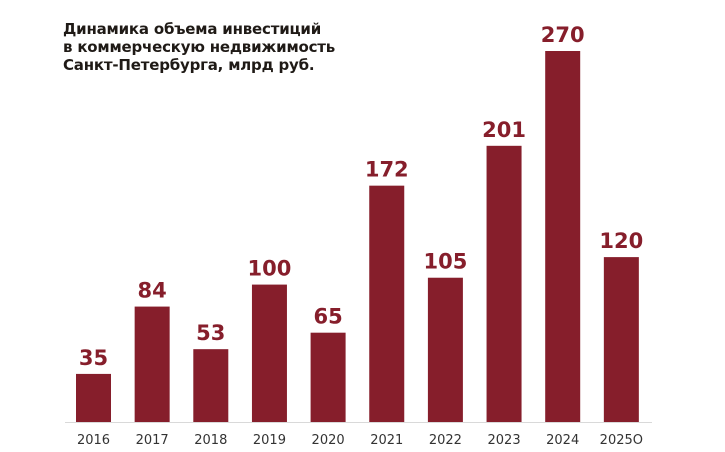  What do you see at coordinates (93, 440) in the screenshot?
I see `x-tick-label-2016: 2016` at bounding box center [93, 440].